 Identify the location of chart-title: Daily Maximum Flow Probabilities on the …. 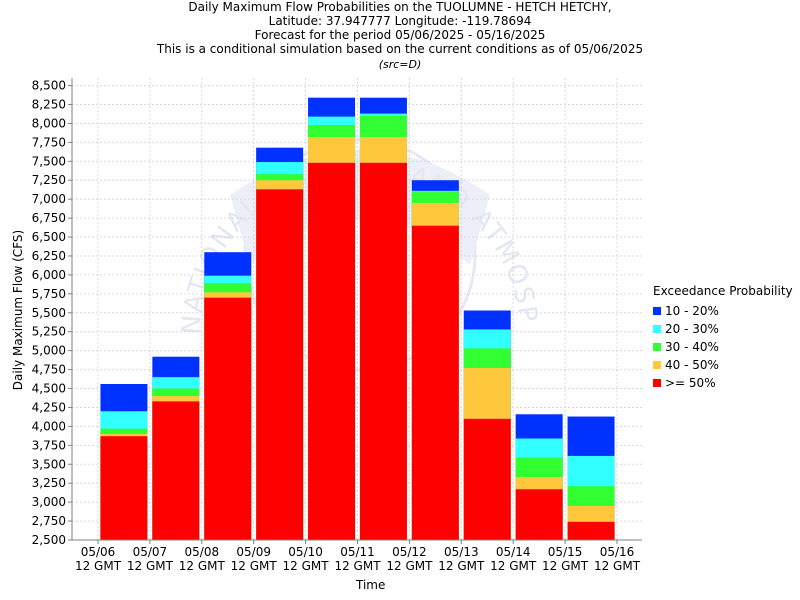
(400, 7).